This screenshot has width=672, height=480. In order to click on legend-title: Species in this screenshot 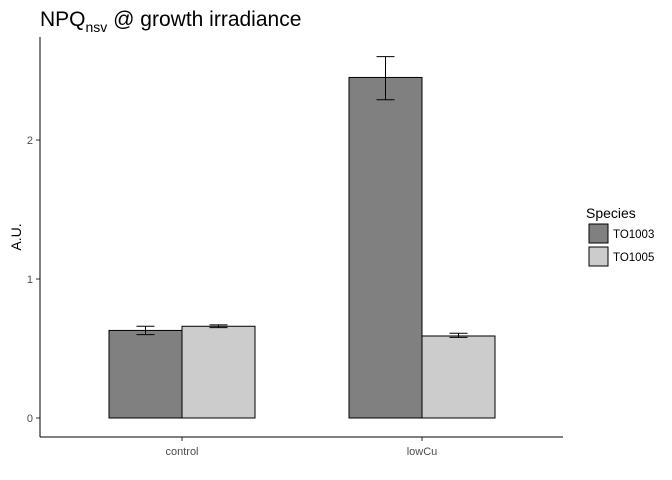, I will do `click(611, 213)`.